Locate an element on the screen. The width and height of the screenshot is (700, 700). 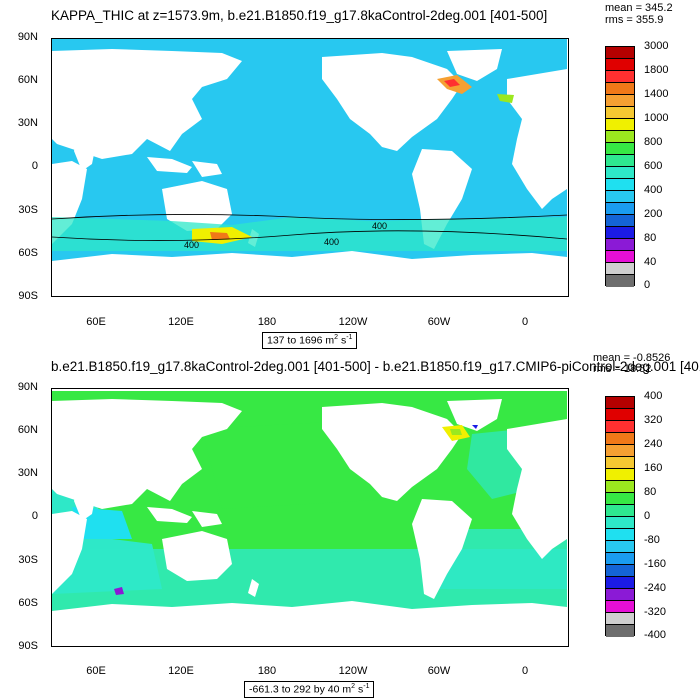
top-lon-tick-0: 0 is located at coordinates (525, 322).